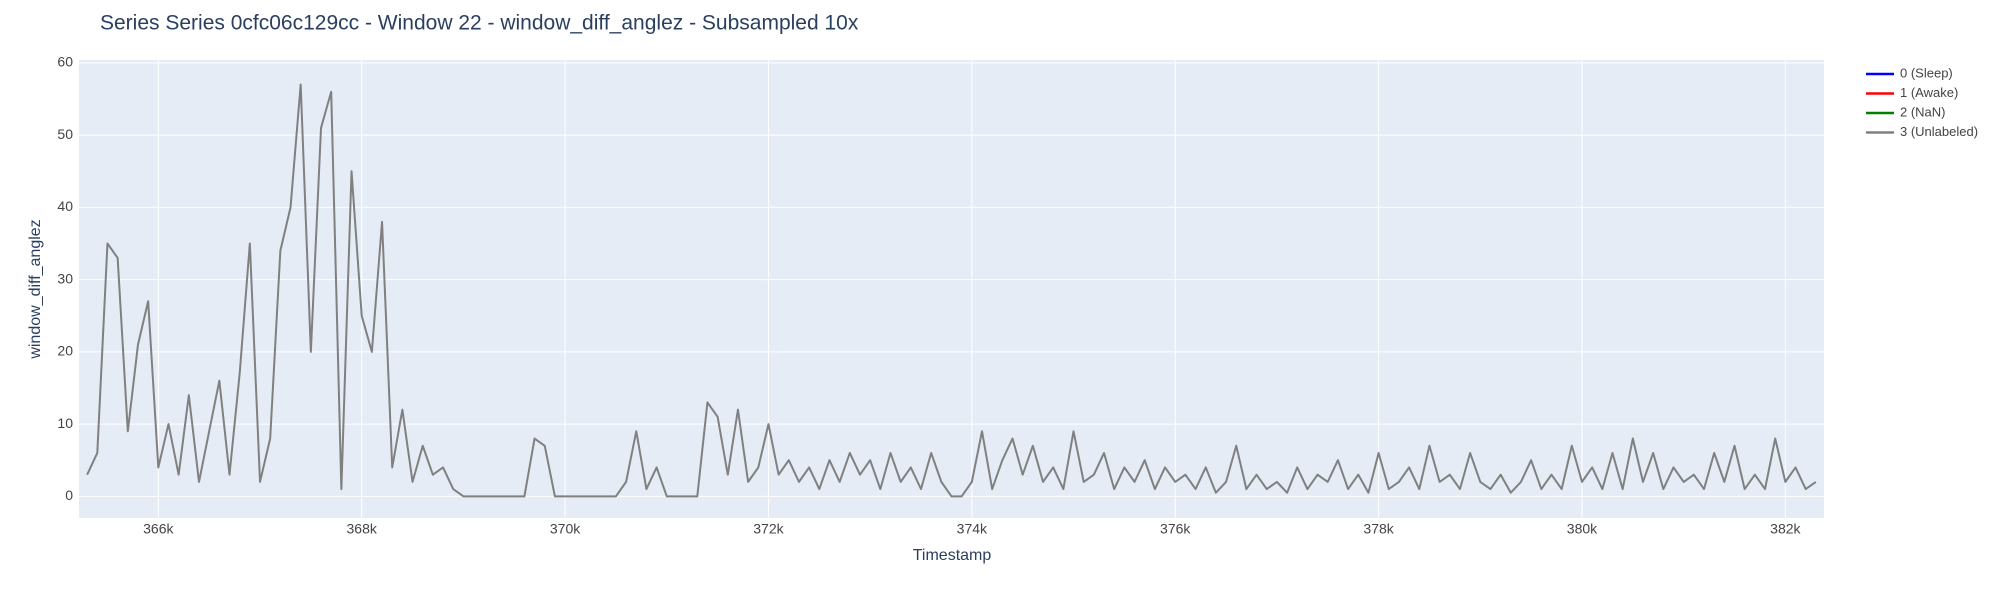 The image size is (2000, 600). I want to click on x-axis-title: Timestamp, so click(952, 555).